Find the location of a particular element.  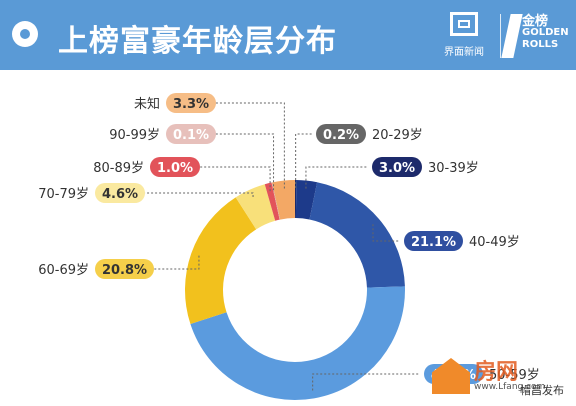

golden-rolls-logo-en: GOLDEN ROLLS is located at coordinates (545, 38).